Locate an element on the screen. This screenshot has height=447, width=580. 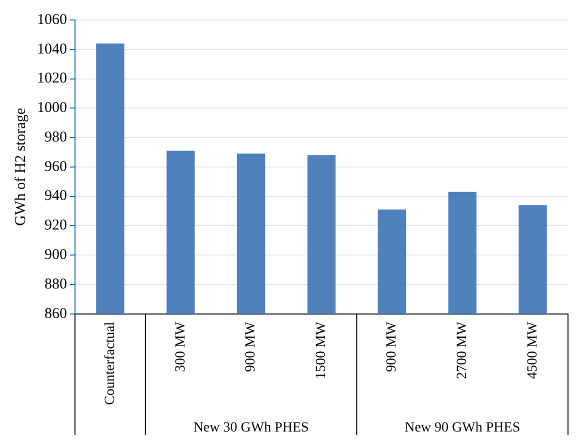
x-tick-label: 2700 MW is located at coordinates (462, 350).